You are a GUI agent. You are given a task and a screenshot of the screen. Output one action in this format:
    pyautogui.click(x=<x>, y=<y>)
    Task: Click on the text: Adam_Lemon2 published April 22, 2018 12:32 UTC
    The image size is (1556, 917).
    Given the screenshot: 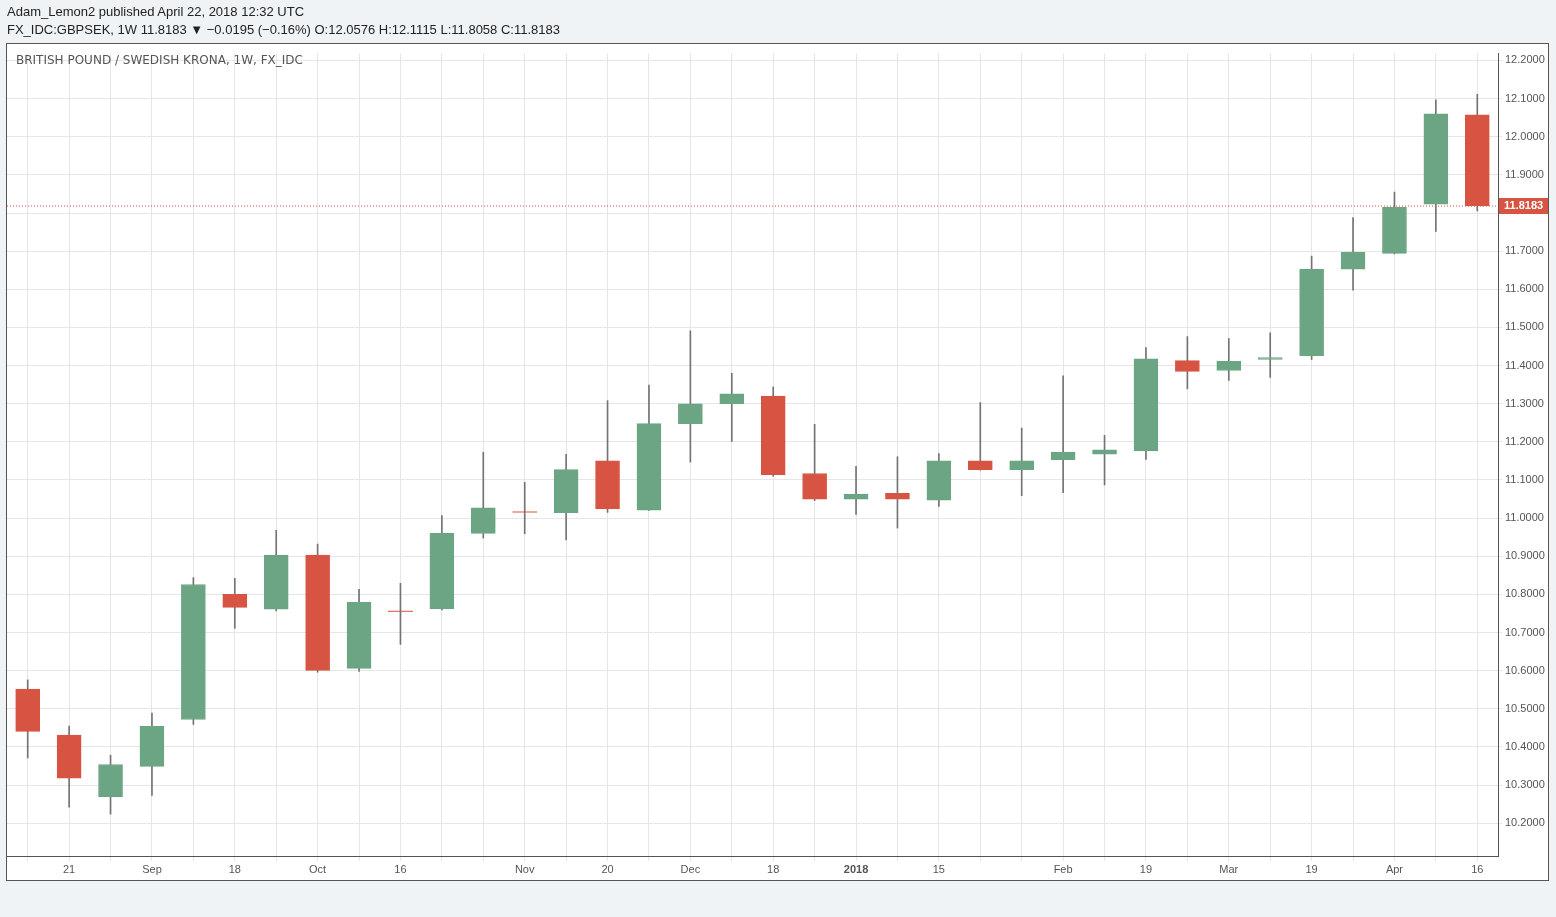 What is the action you would take?
    pyautogui.click(x=156, y=11)
    